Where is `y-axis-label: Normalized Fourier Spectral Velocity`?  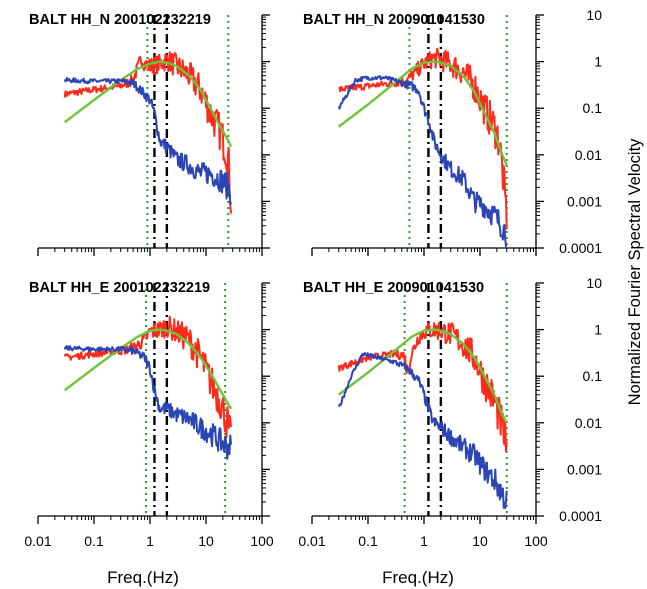 y-axis-label: Normalized Fourier Spectral Velocity is located at coordinates (635, 272).